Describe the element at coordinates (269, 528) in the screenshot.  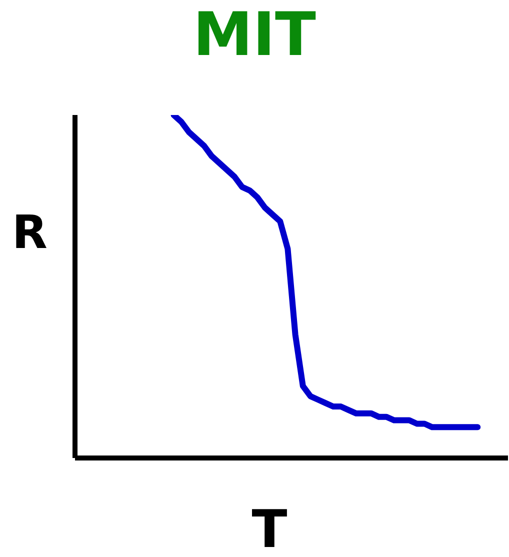
I see `x-axis-title: T` at that location.